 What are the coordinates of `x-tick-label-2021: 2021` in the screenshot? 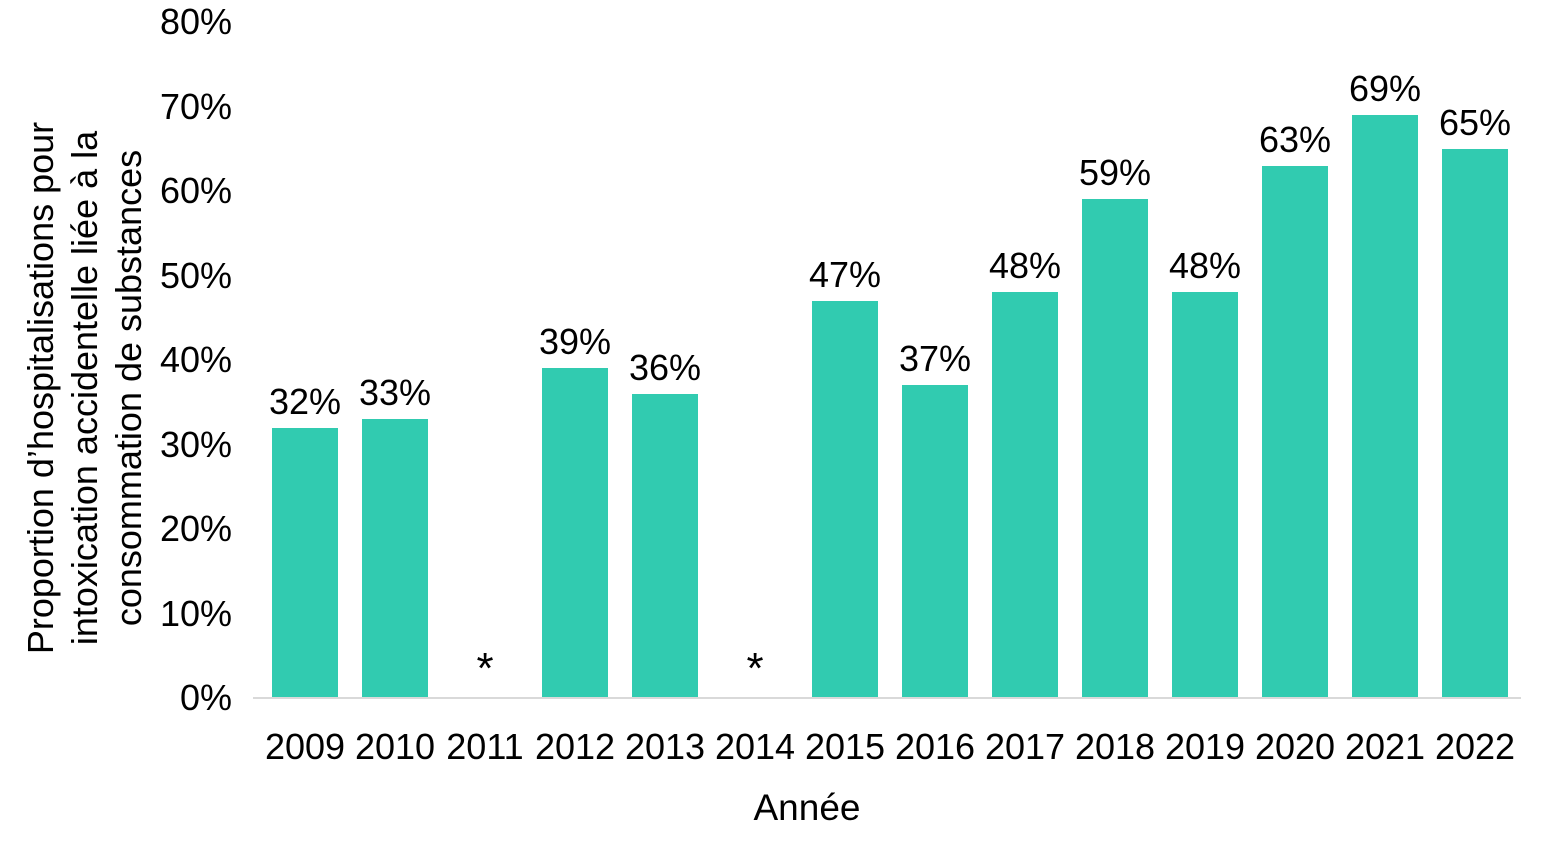 It's located at (1385, 746).